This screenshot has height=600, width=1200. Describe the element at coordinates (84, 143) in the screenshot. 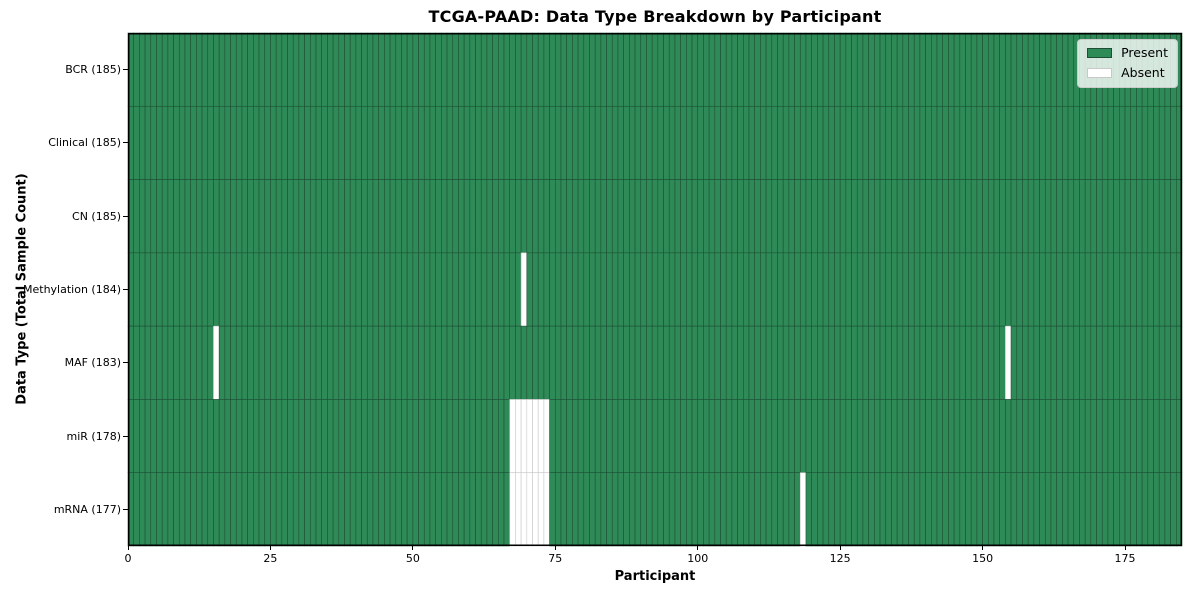

I see `y-tick-label: Clinical (185)` at that location.